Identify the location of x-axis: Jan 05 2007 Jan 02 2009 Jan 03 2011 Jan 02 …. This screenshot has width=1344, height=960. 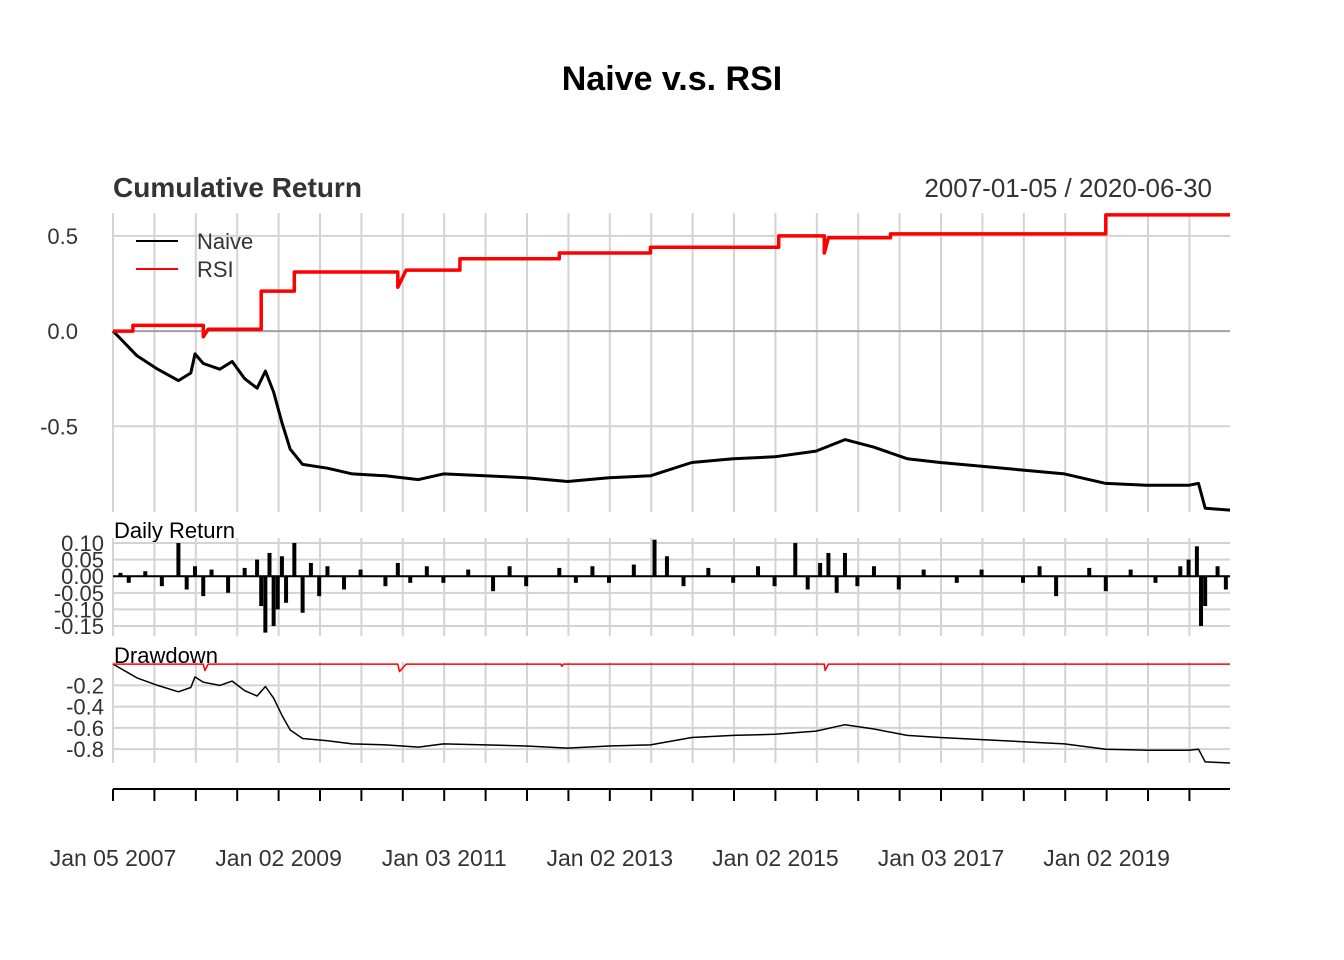
(640, 829).